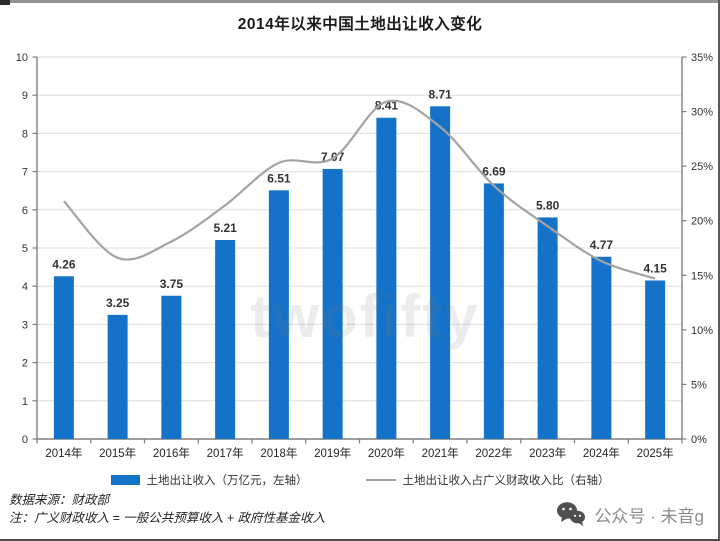  Describe the element at coordinates (702, 222) in the screenshot. I see `right-axis-tick-label: 20%` at that location.